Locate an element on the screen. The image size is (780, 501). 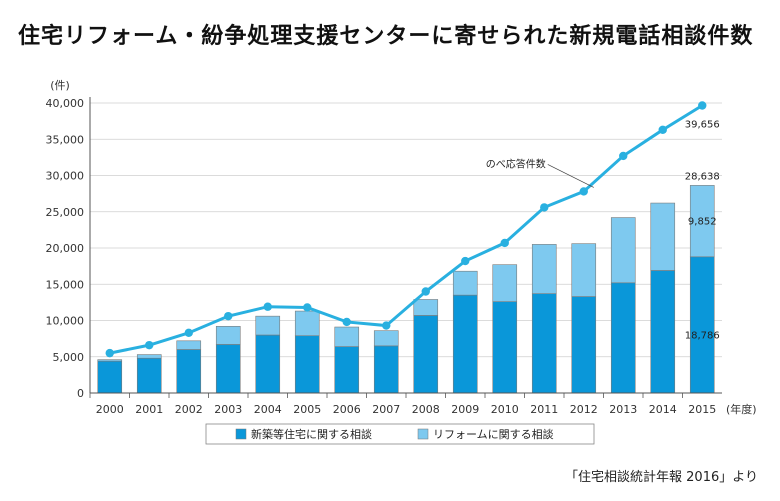
x-tick-label: 2010 is located at coordinates (505, 409).